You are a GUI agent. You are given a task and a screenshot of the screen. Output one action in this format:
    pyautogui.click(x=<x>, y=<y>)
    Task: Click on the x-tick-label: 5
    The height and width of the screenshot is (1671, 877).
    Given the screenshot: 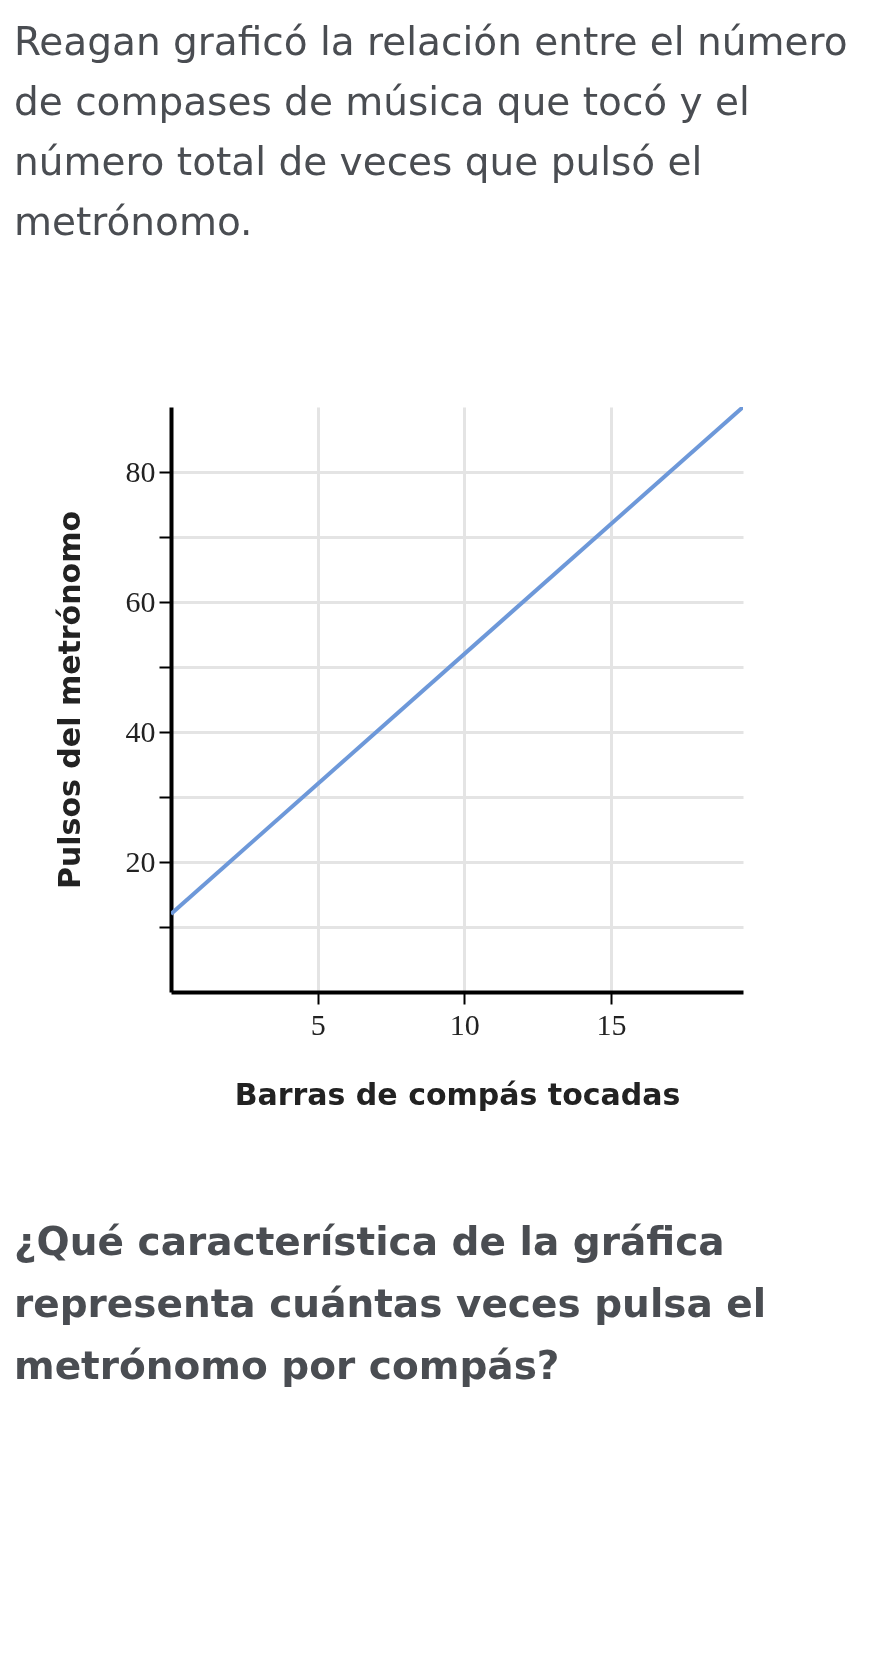 What is the action you would take?
    pyautogui.click(x=318, y=1024)
    